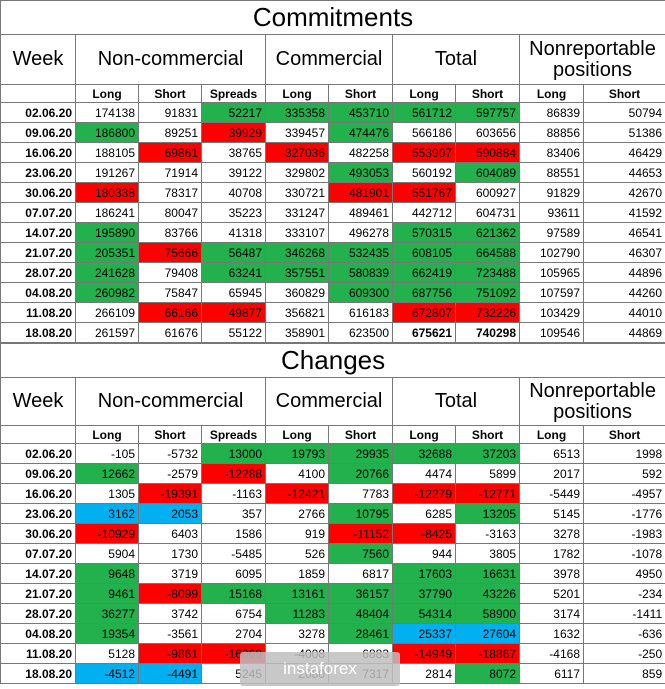 The height and width of the screenshot is (689, 665). Describe the element at coordinates (170, 292) in the screenshot. I see `value-cell: 75847` at that location.